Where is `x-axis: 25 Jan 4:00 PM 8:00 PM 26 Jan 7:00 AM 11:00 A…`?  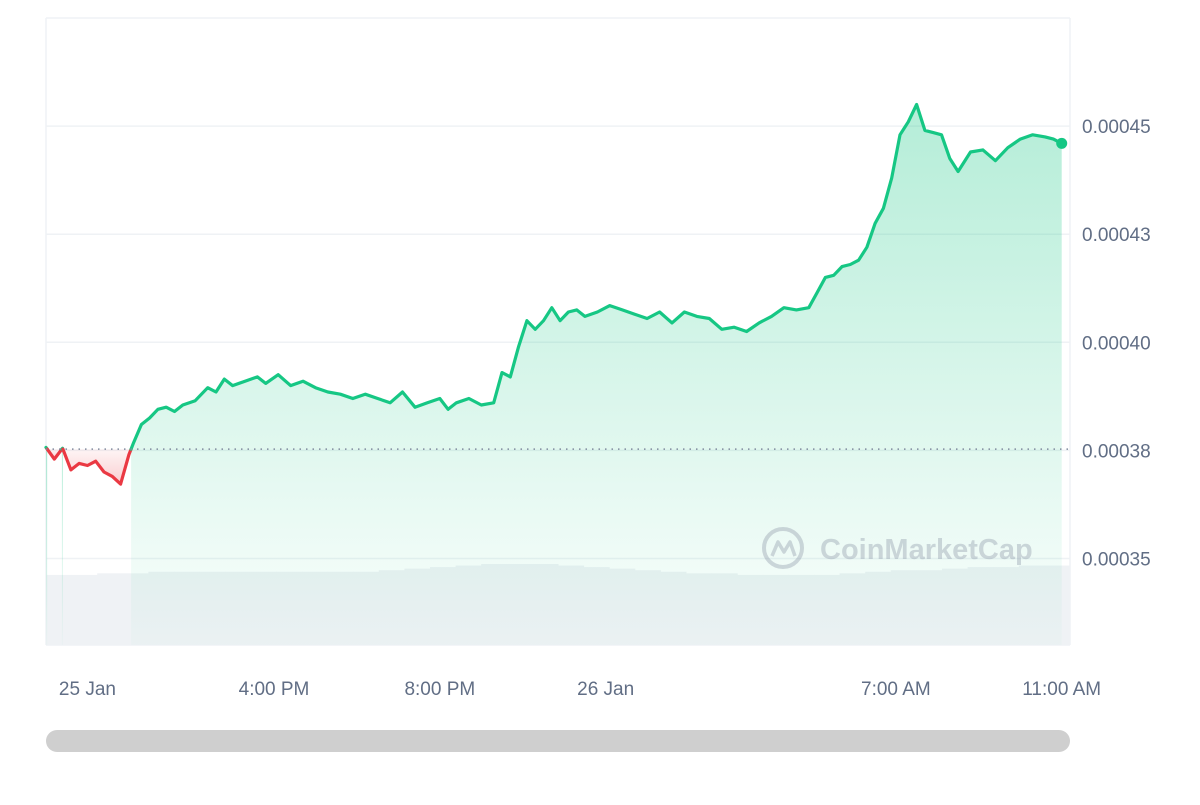 x-axis: 25 Jan 4:00 PM 8:00 PM 26 Jan 7:00 AM 11:00 A… is located at coordinates (580, 689).